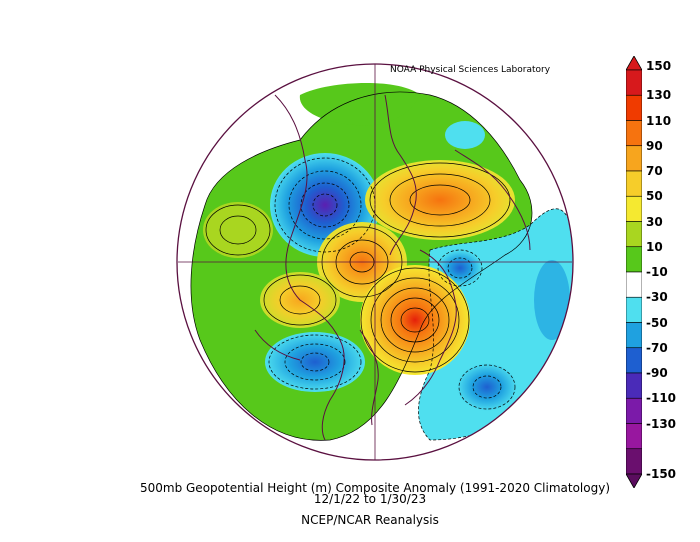  I want to click on credit-label: NOAA Physical Sciences Laboratory, so click(470, 70).